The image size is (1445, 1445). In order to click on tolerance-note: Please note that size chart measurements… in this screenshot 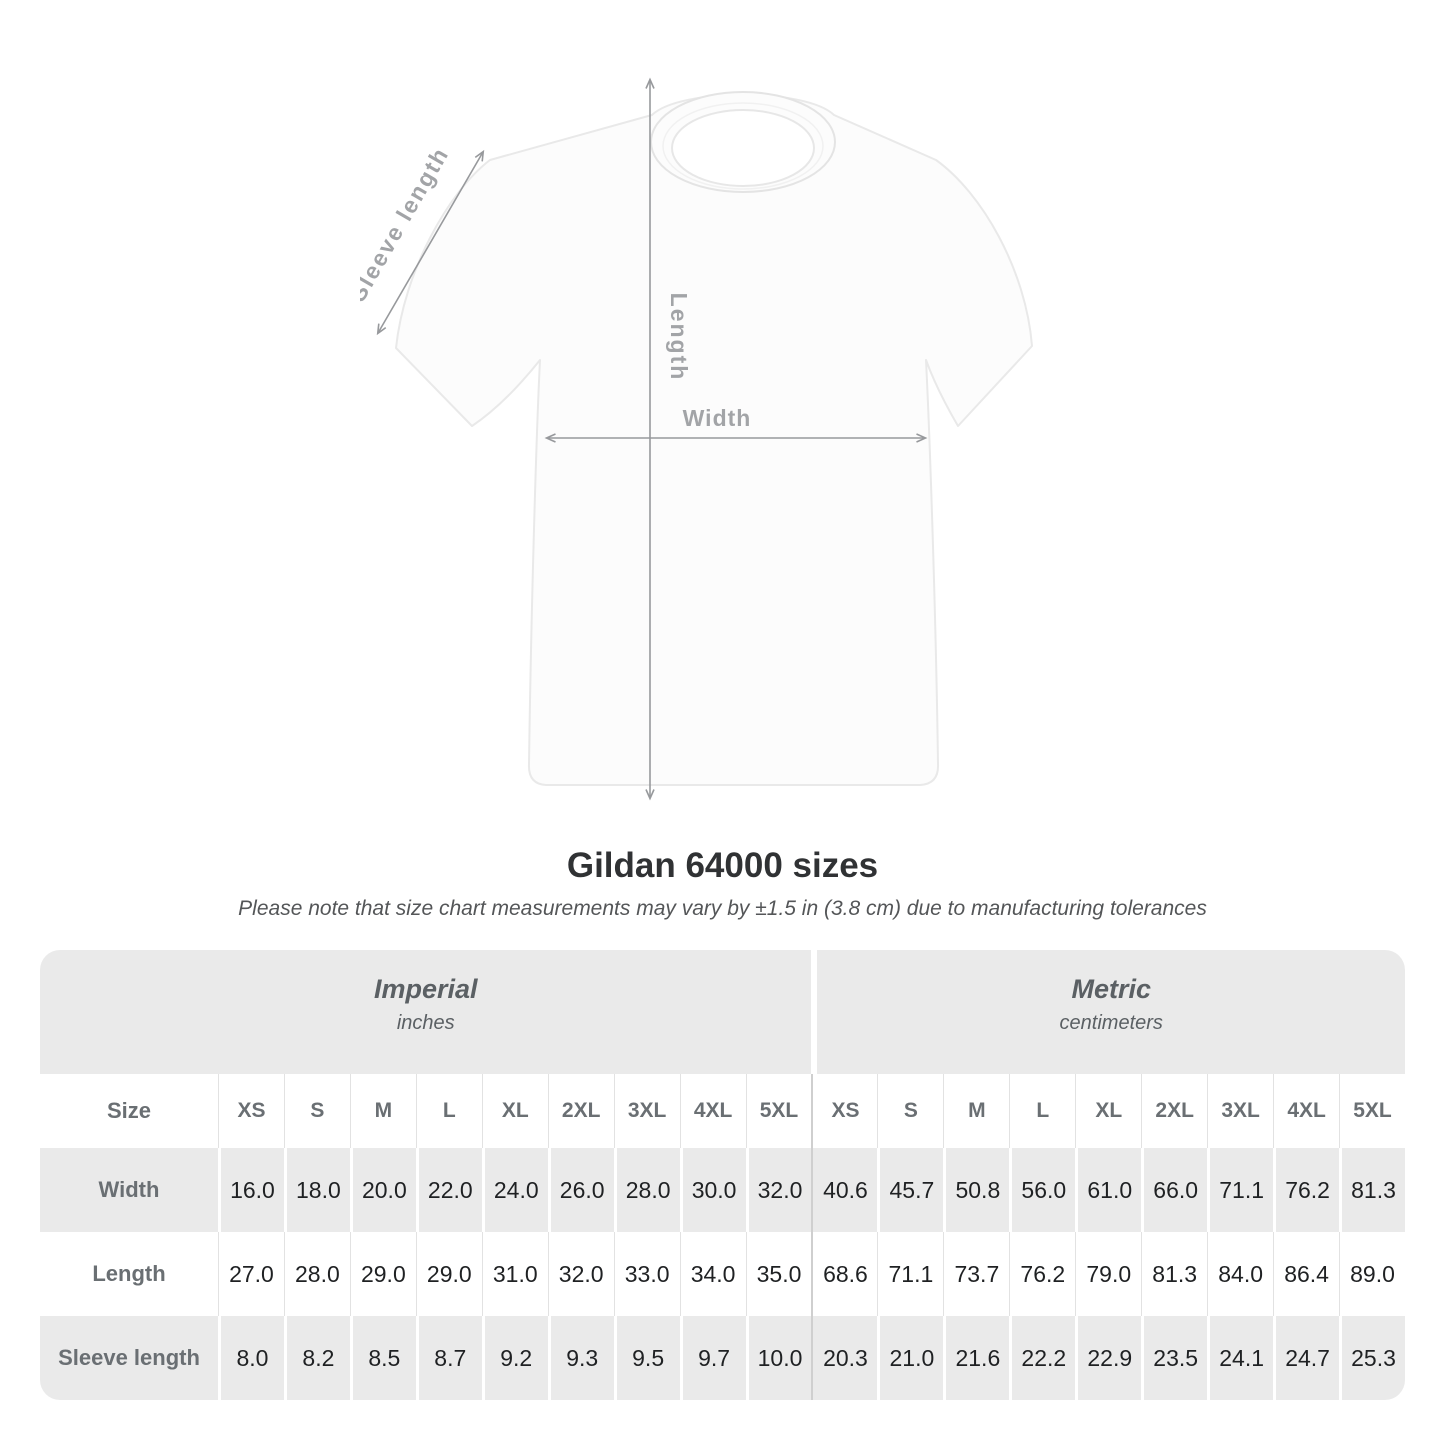, I will do `click(722, 908)`.